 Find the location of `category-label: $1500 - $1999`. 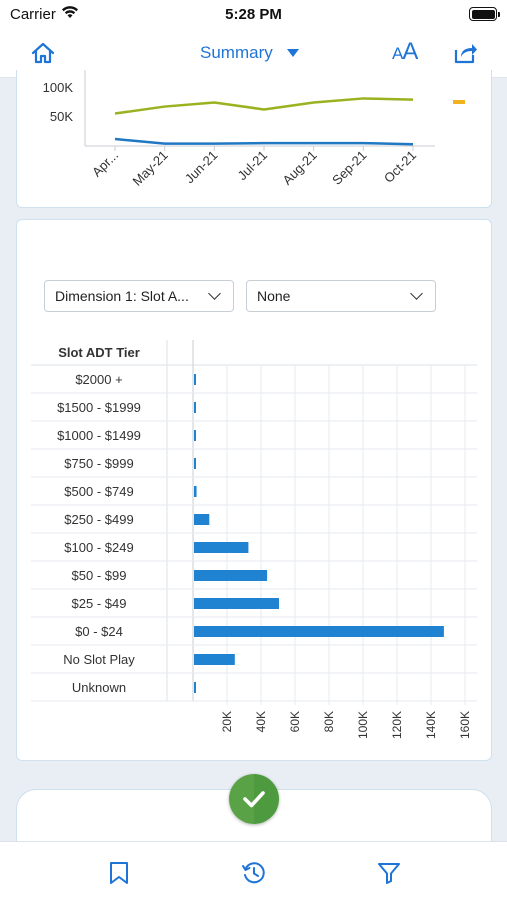

category-label: $1500 - $1999 is located at coordinates (99, 407).